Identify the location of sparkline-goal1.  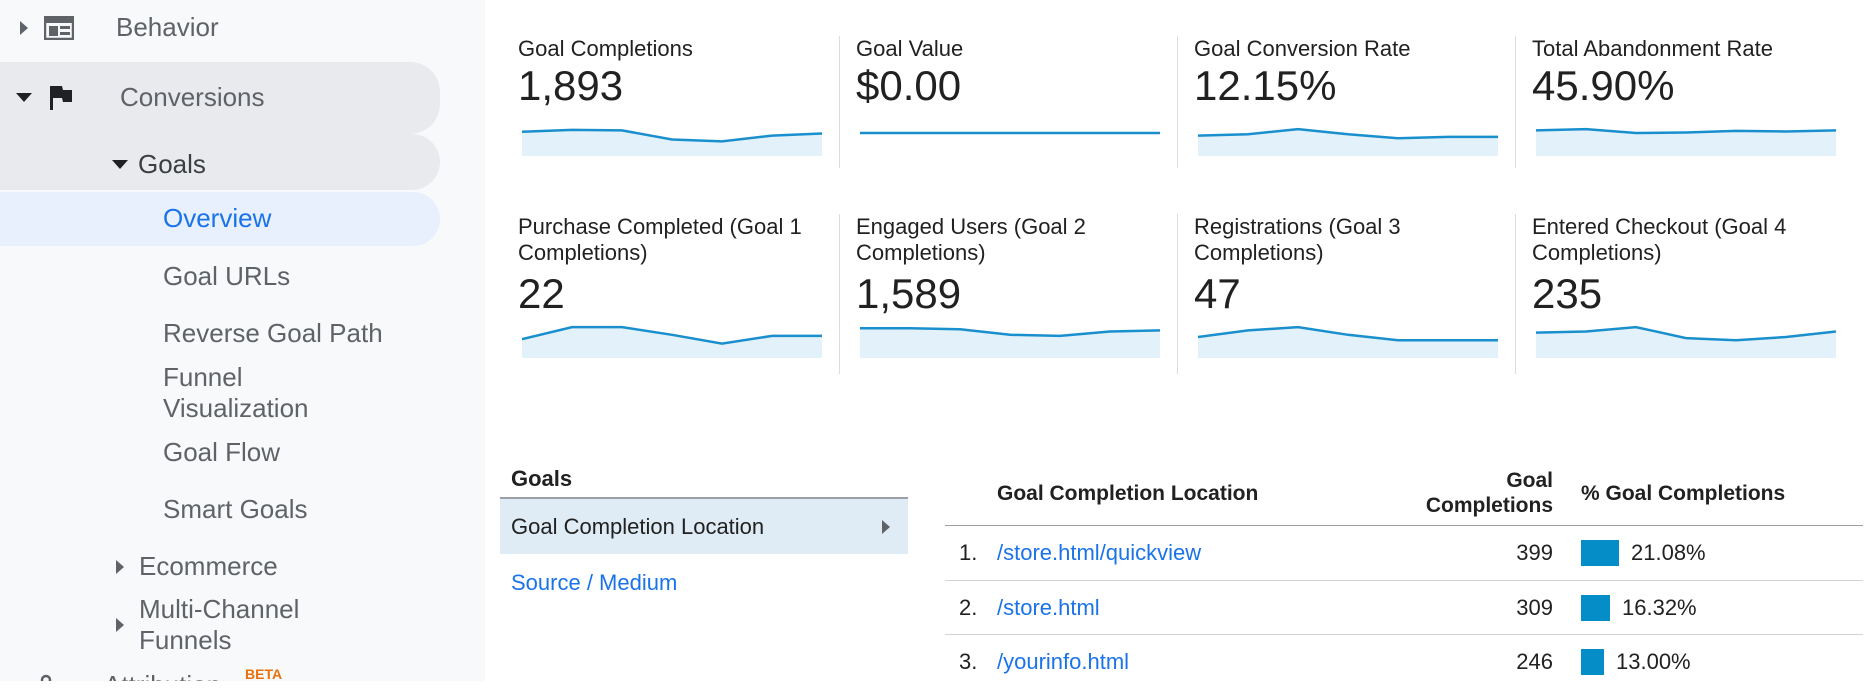
(672, 341).